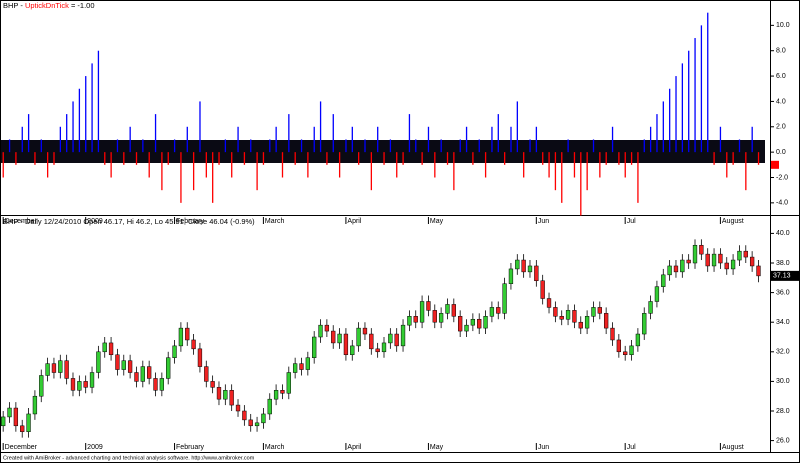  I want to click on x-tick-label: May, so click(437, 447).